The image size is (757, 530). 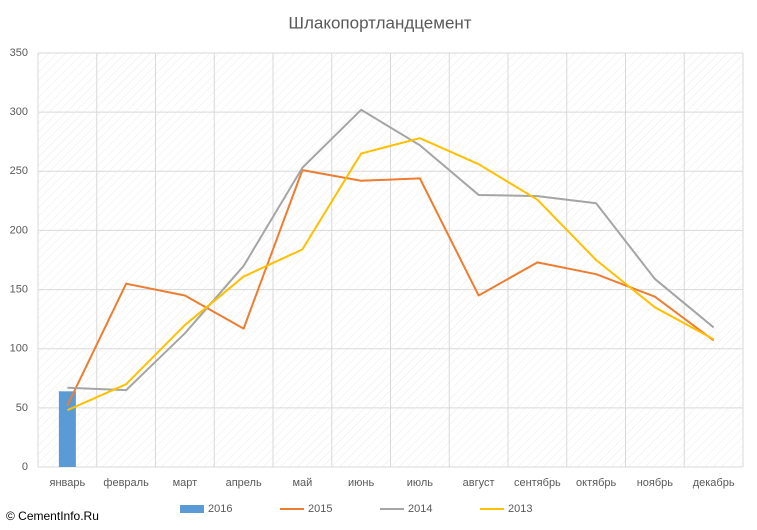 I want to click on y-tick-label: 200, so click(x=19, y=230).